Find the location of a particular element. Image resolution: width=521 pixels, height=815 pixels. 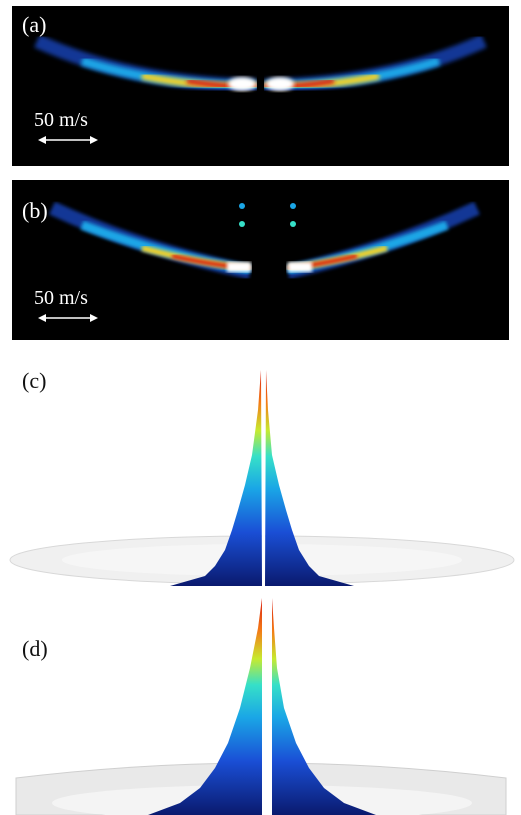

panel-c-label: (c) is located at coordinates (34, 380).